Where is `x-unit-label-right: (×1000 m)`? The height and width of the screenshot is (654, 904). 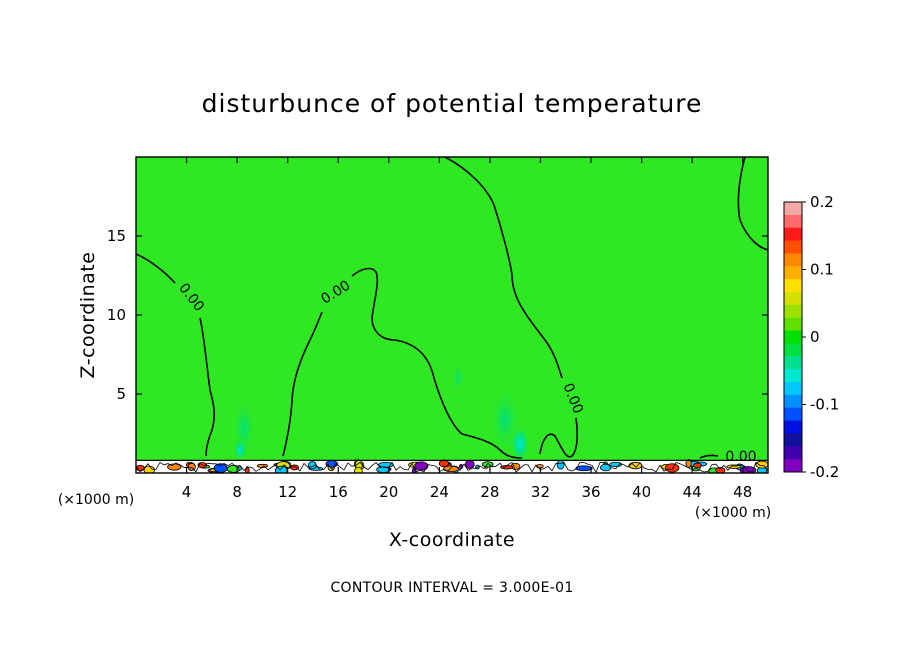 x-unit-label-right: (×1000 m) is located at coordinates (733, 513).